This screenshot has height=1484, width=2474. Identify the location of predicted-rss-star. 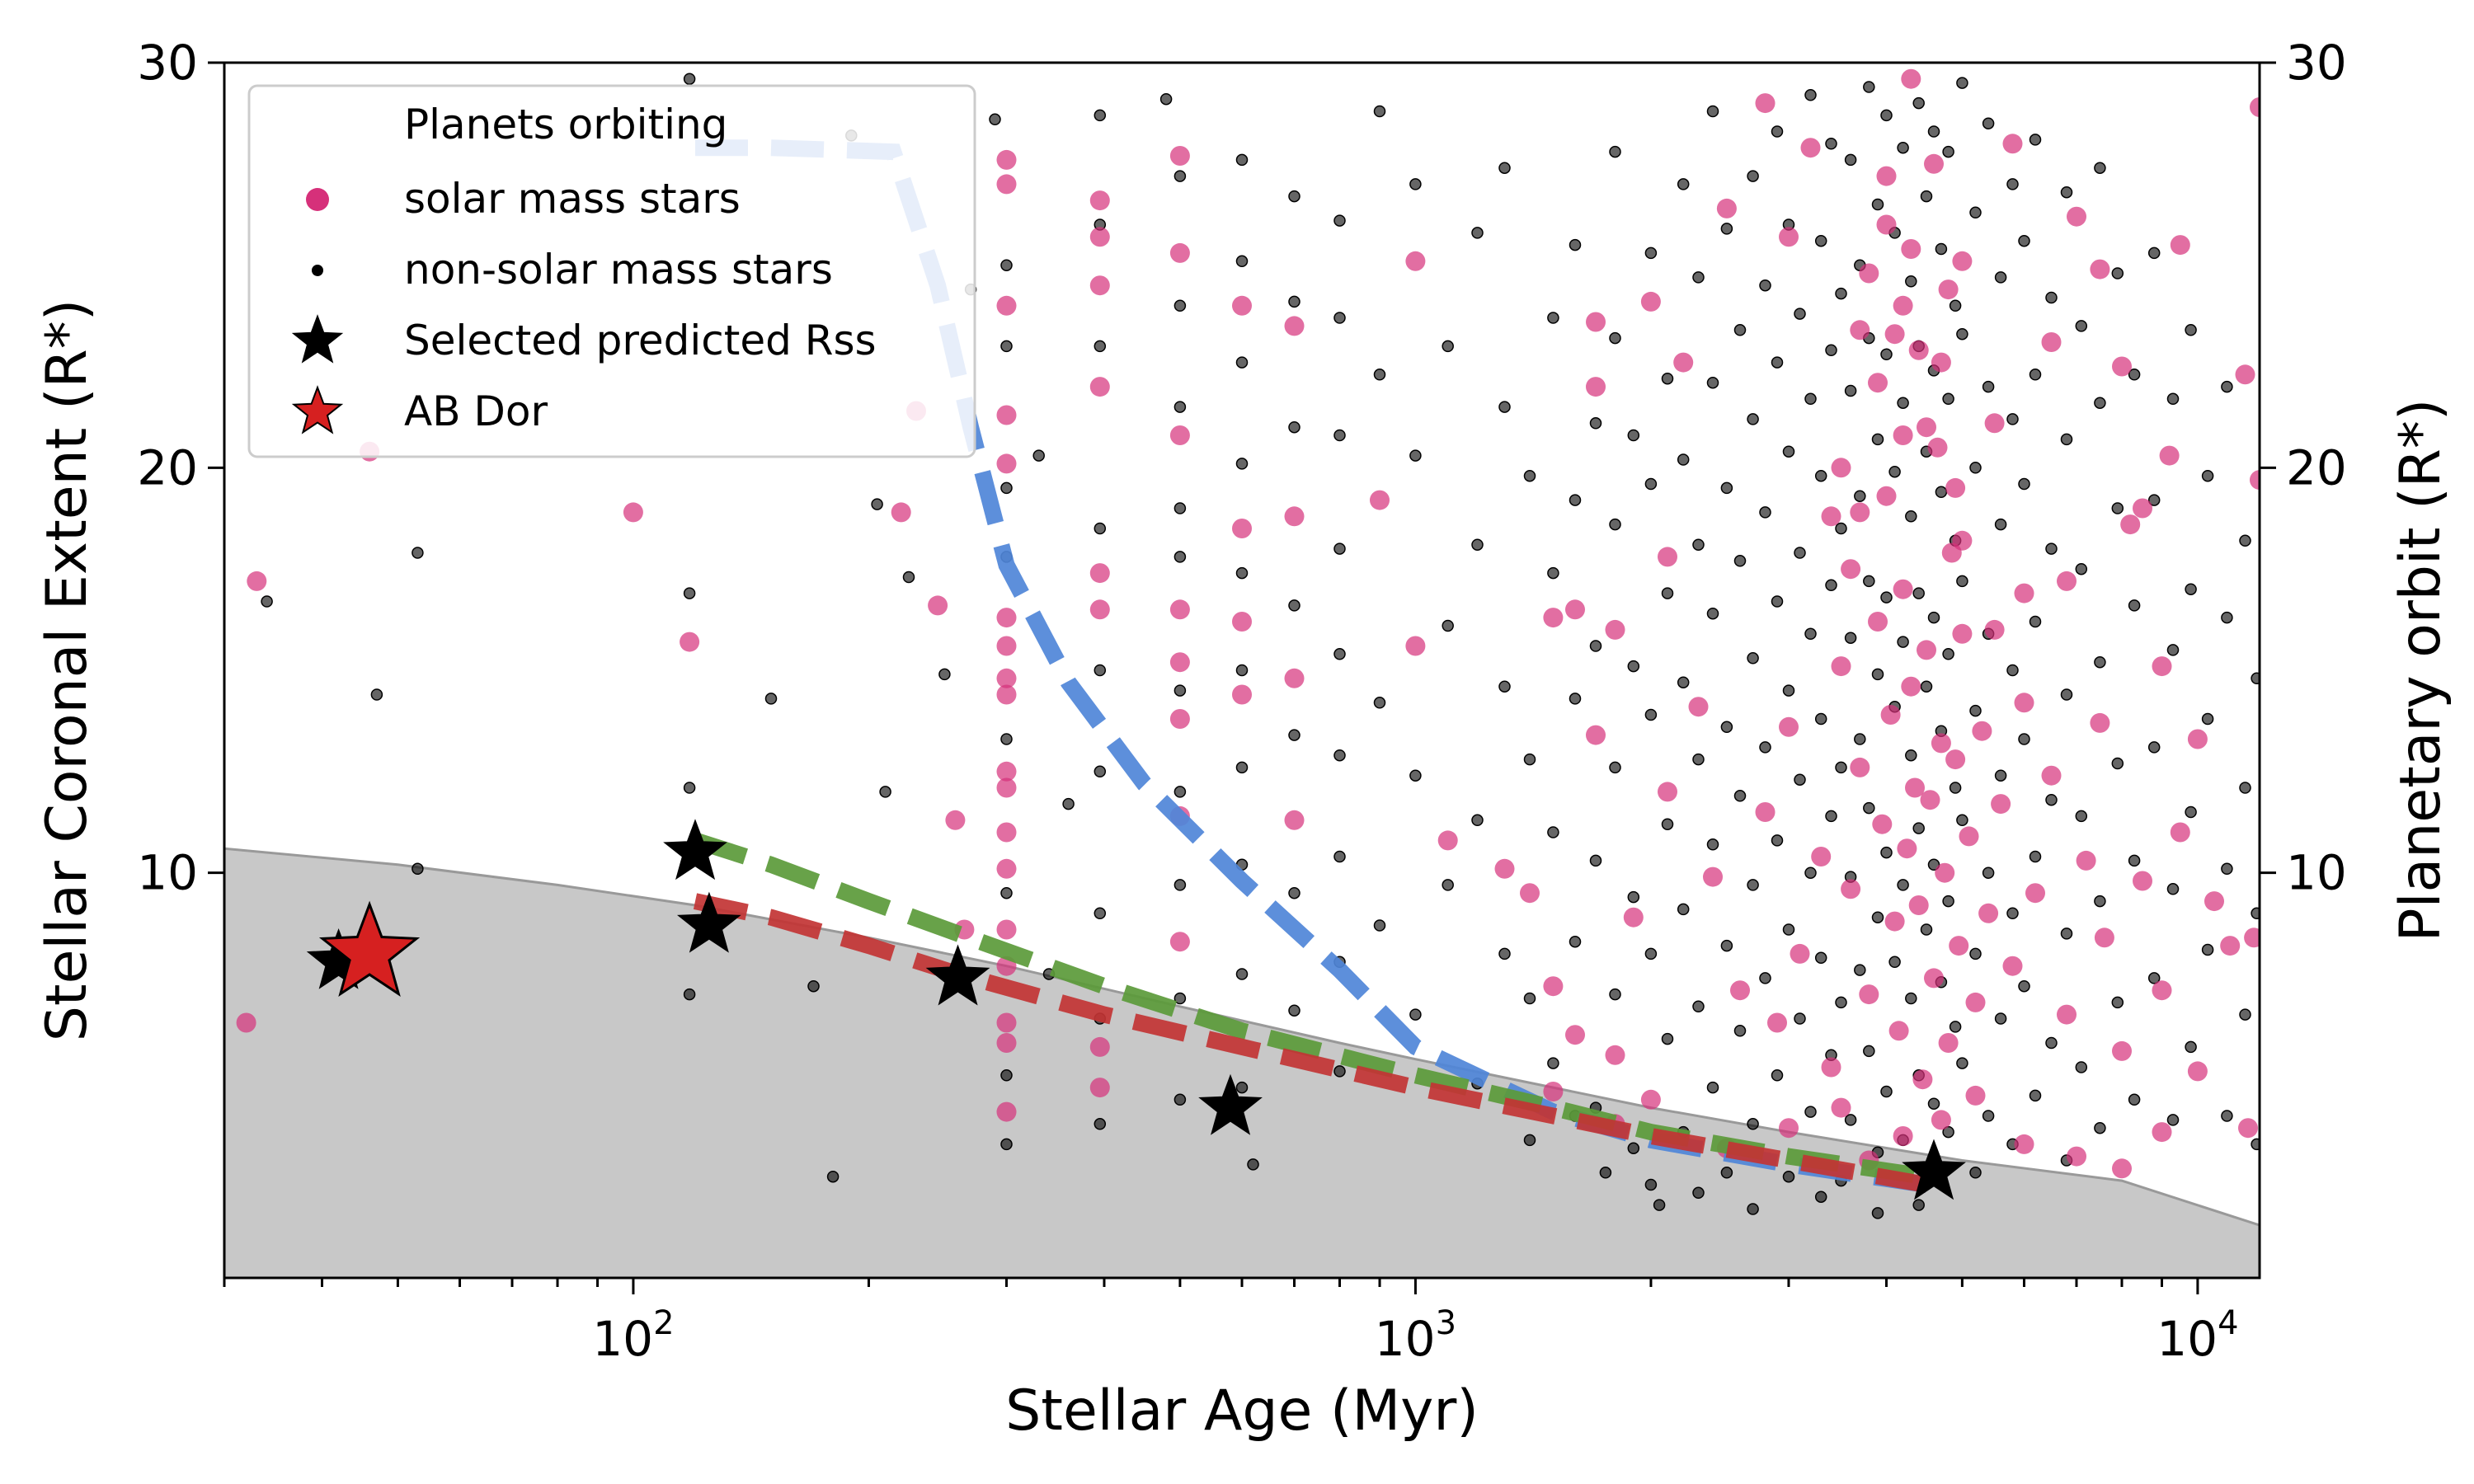
(957, 975).